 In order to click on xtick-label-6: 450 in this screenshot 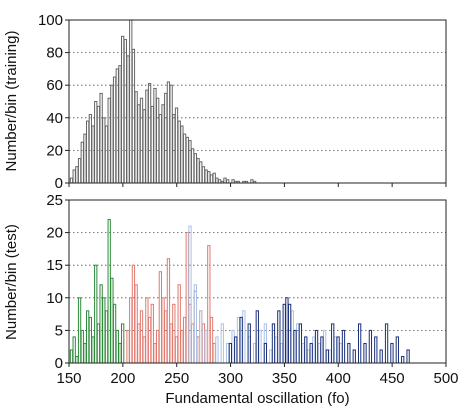, I will do `click(392, 378)`.